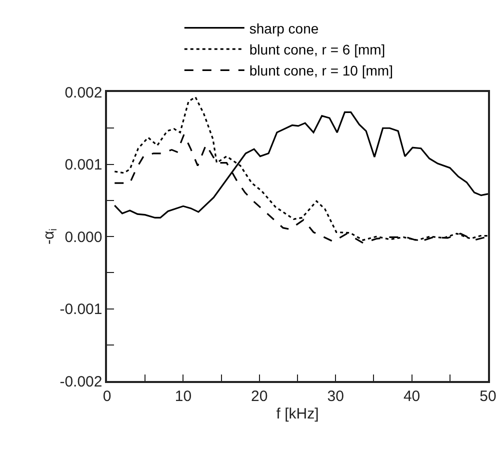 The height and width of the screenshot is (450, 501). I want to click on text: -0.002, so click(81, 381).